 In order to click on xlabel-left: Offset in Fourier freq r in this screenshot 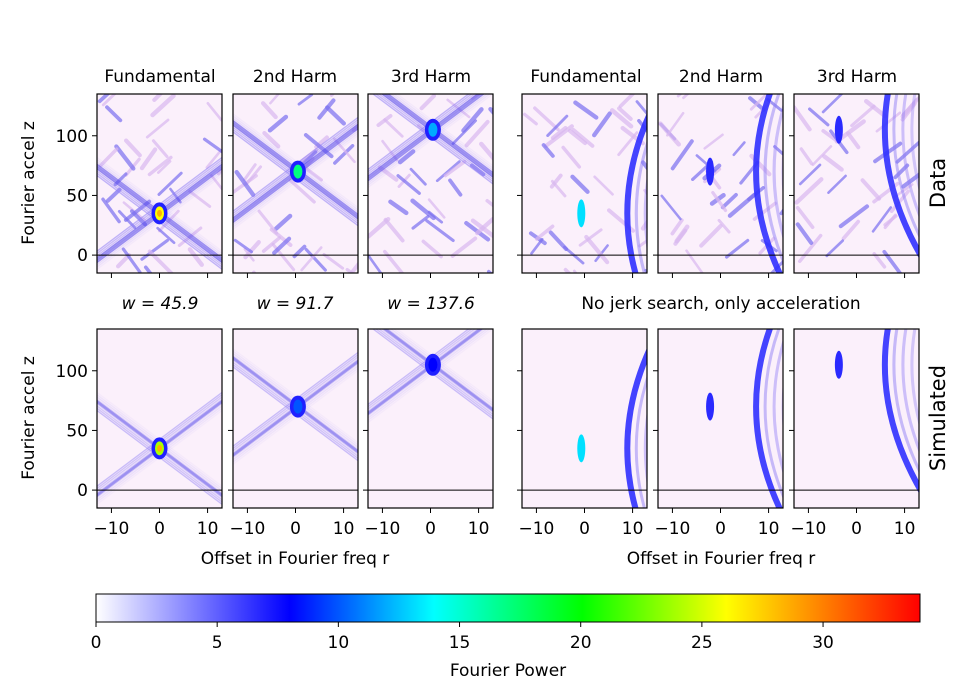, I will do `click(295, 559)`.